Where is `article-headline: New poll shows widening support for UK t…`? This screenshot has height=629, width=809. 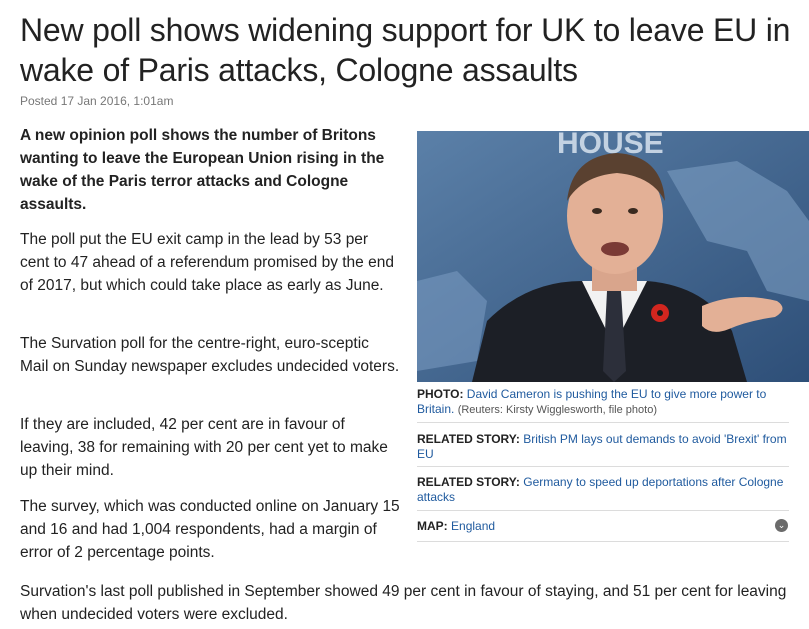 article-headline: New poll shows widening support for UK t… is located at coordinates (405, 50).